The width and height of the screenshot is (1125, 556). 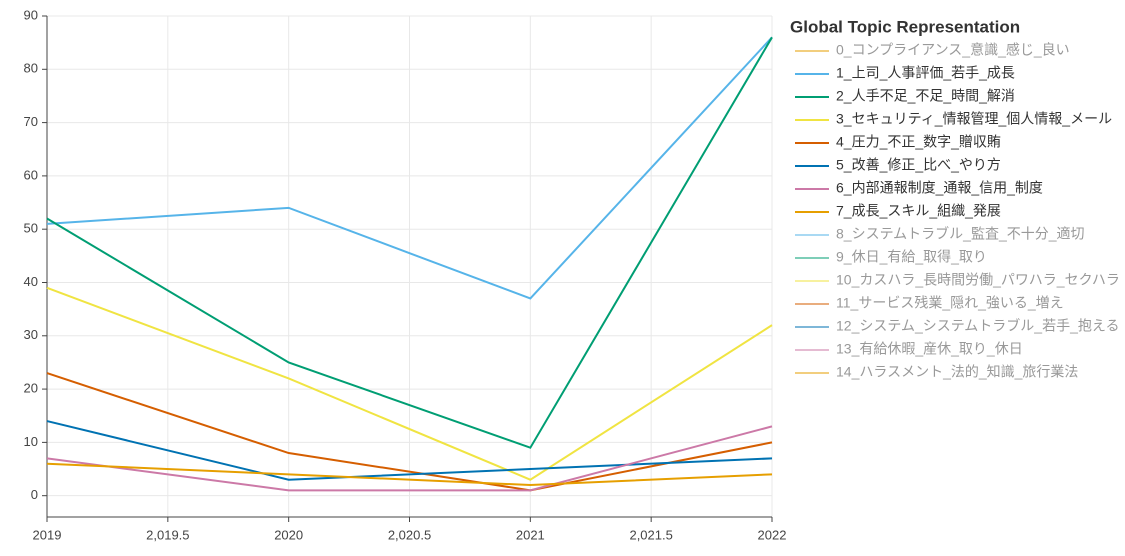 I want to click on y-tick-label: 50, so click(x=31, y=228).